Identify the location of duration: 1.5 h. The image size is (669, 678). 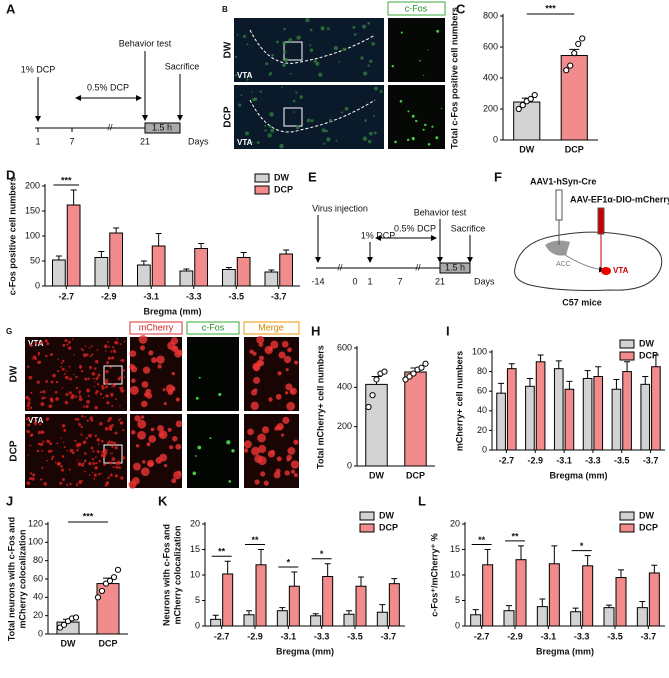
(162, 127).